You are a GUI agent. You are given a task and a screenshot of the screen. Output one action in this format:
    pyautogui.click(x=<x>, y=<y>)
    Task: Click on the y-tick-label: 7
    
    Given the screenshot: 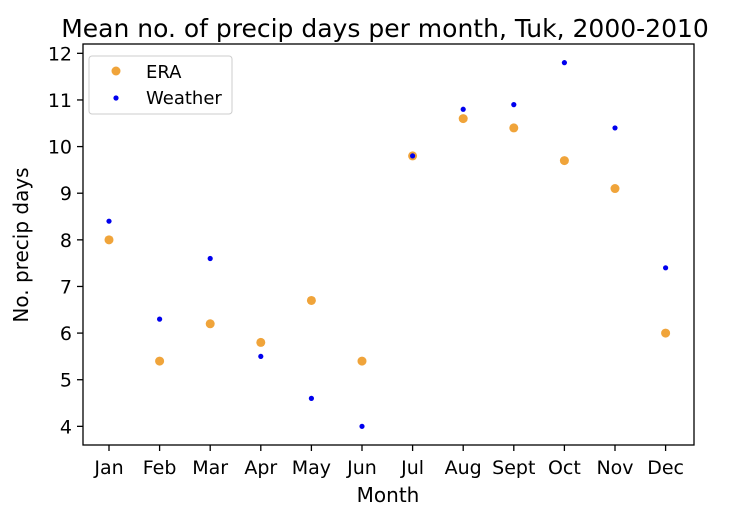 What is the action you would take?
    pyautogui.click(x=66, y=287)
    